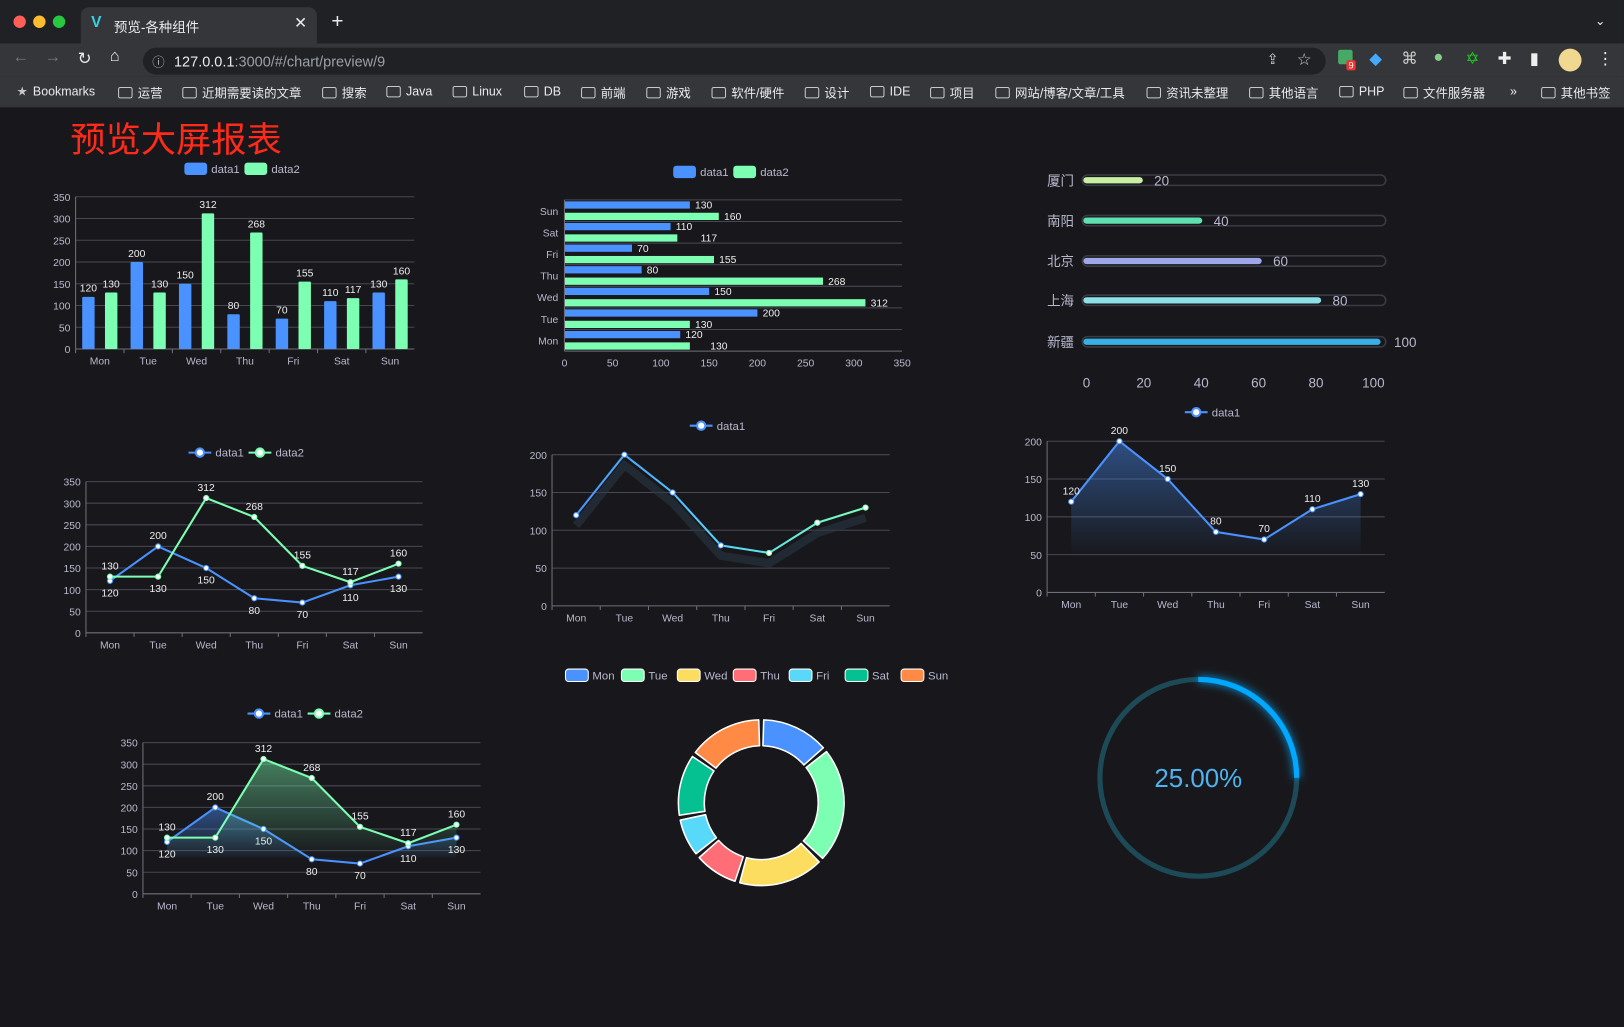 The width and height of the screenshot is (1624, 1027). I want to click on pie-slice-Fri, so click(698, 834).